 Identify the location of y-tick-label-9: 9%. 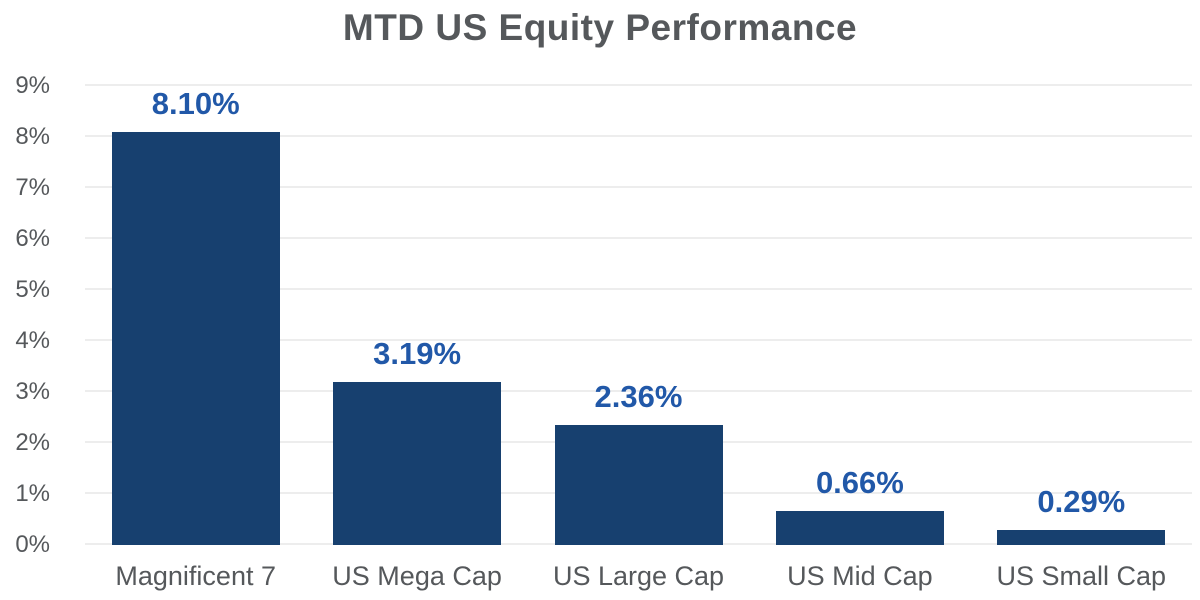
(32, 85).